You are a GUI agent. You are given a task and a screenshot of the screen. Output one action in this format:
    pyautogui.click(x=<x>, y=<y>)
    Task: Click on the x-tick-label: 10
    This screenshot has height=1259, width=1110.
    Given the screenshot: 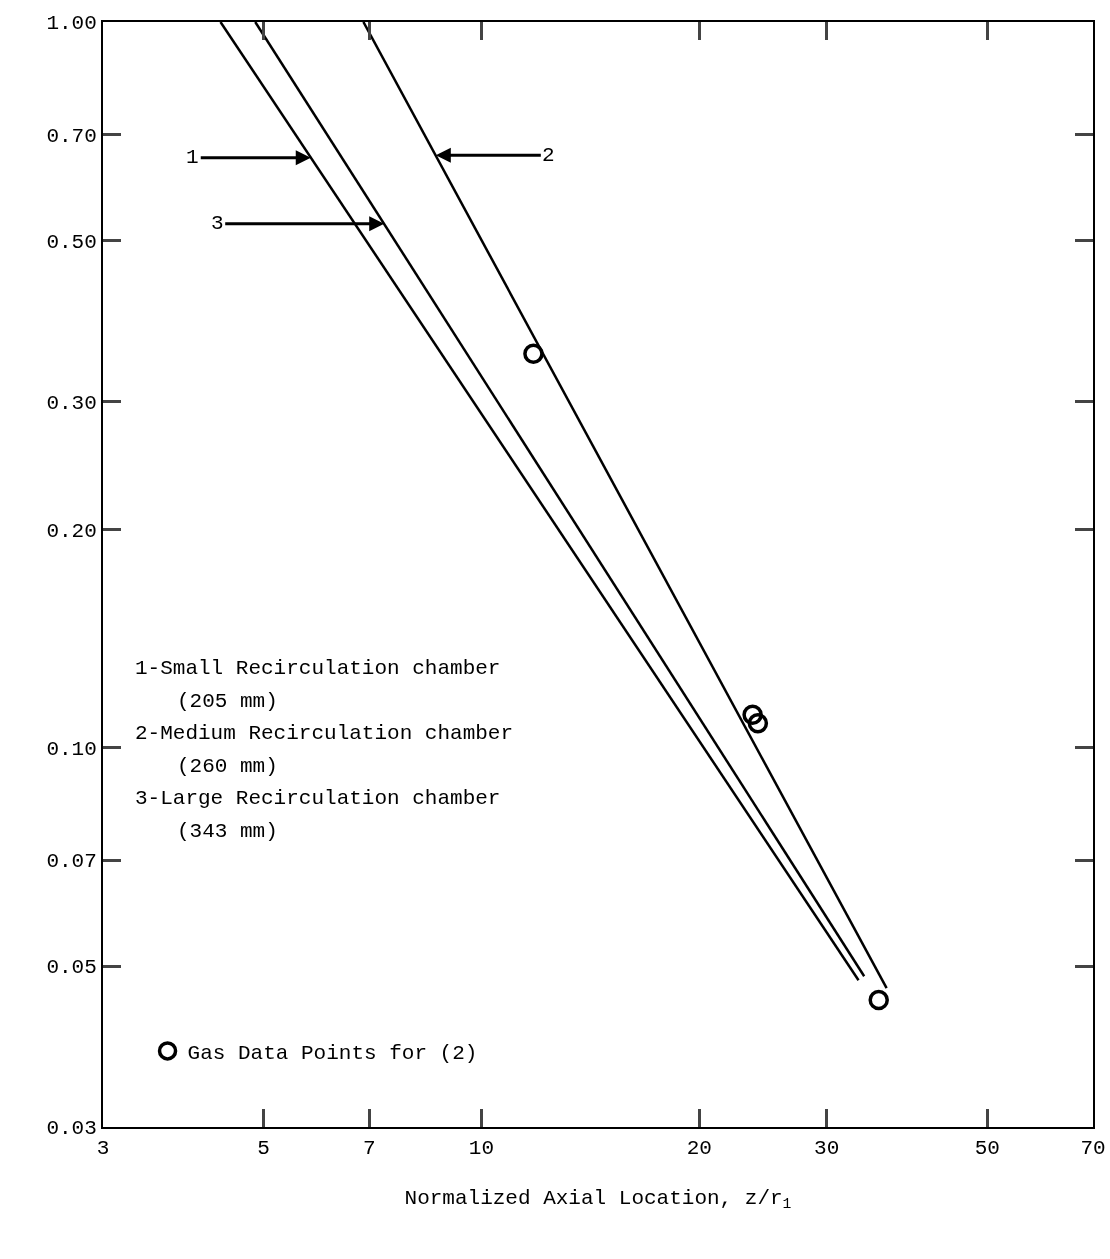 What is the action you would take?
    pyautogui.click(x=481, y=1149)
    